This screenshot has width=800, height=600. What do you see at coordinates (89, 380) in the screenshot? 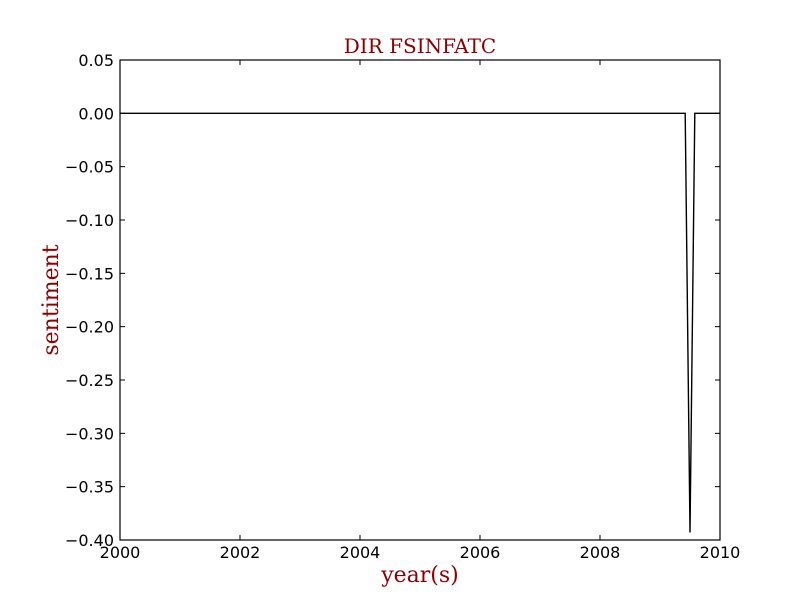
I see `y-tick-label: −0.25` at bounding box center [89, 380].